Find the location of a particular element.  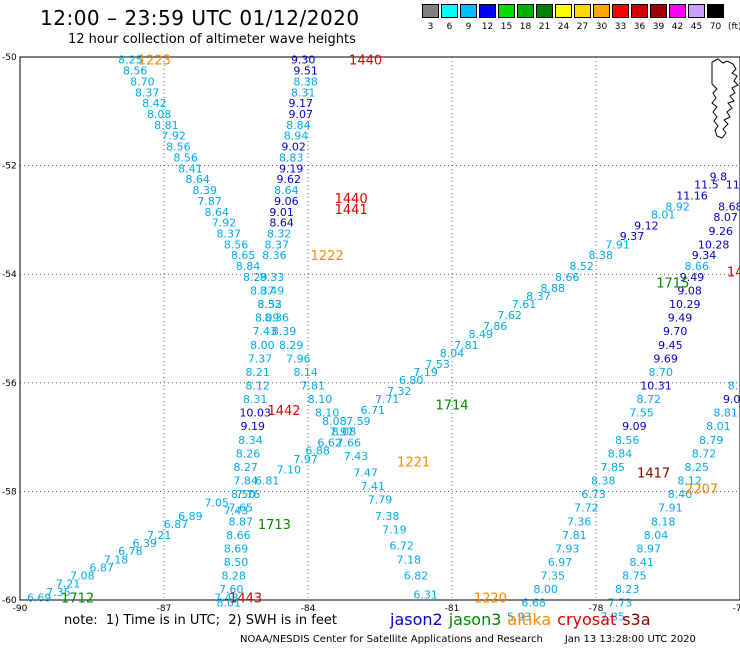

wave-height-label: 6.78 is located at coordinates (130, 551).